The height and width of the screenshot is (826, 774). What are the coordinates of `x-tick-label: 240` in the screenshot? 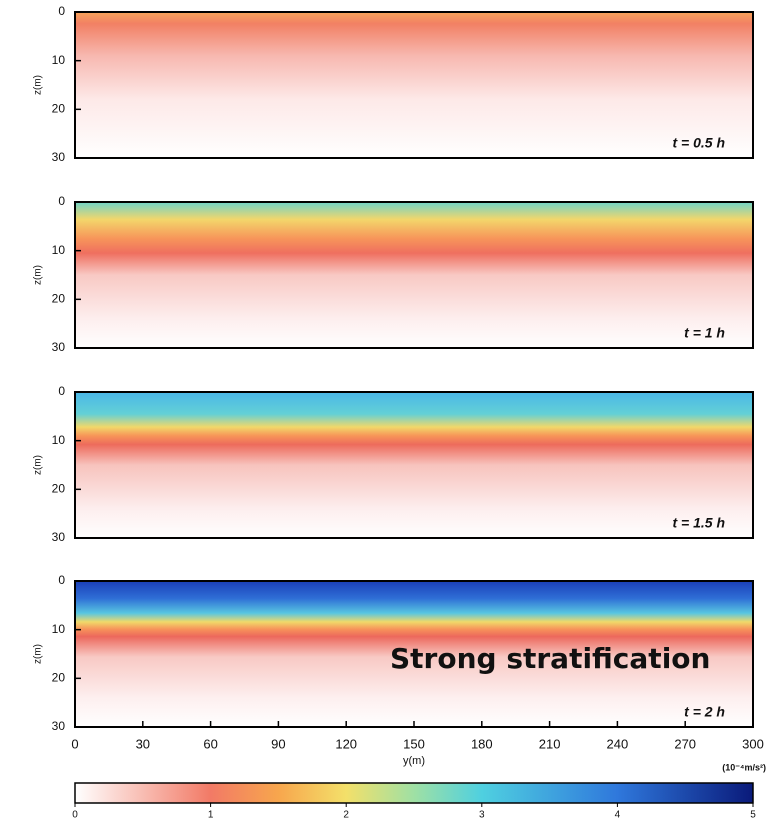 It's located at (618, 743).